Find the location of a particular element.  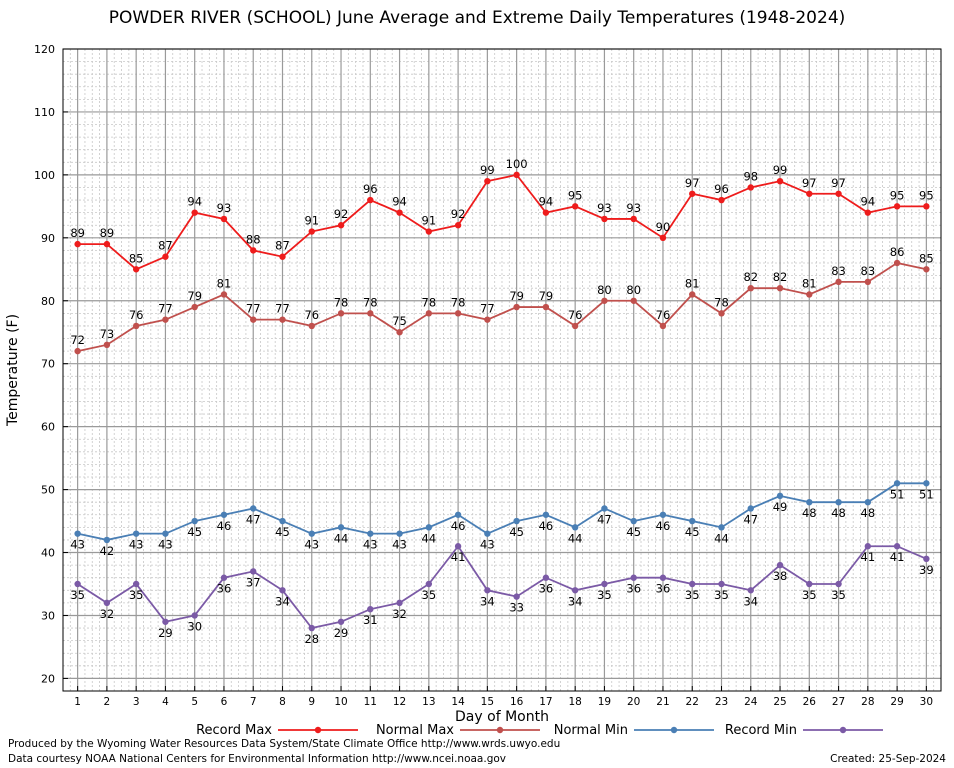

data-label: 42 is located at coordinates (107, 551).